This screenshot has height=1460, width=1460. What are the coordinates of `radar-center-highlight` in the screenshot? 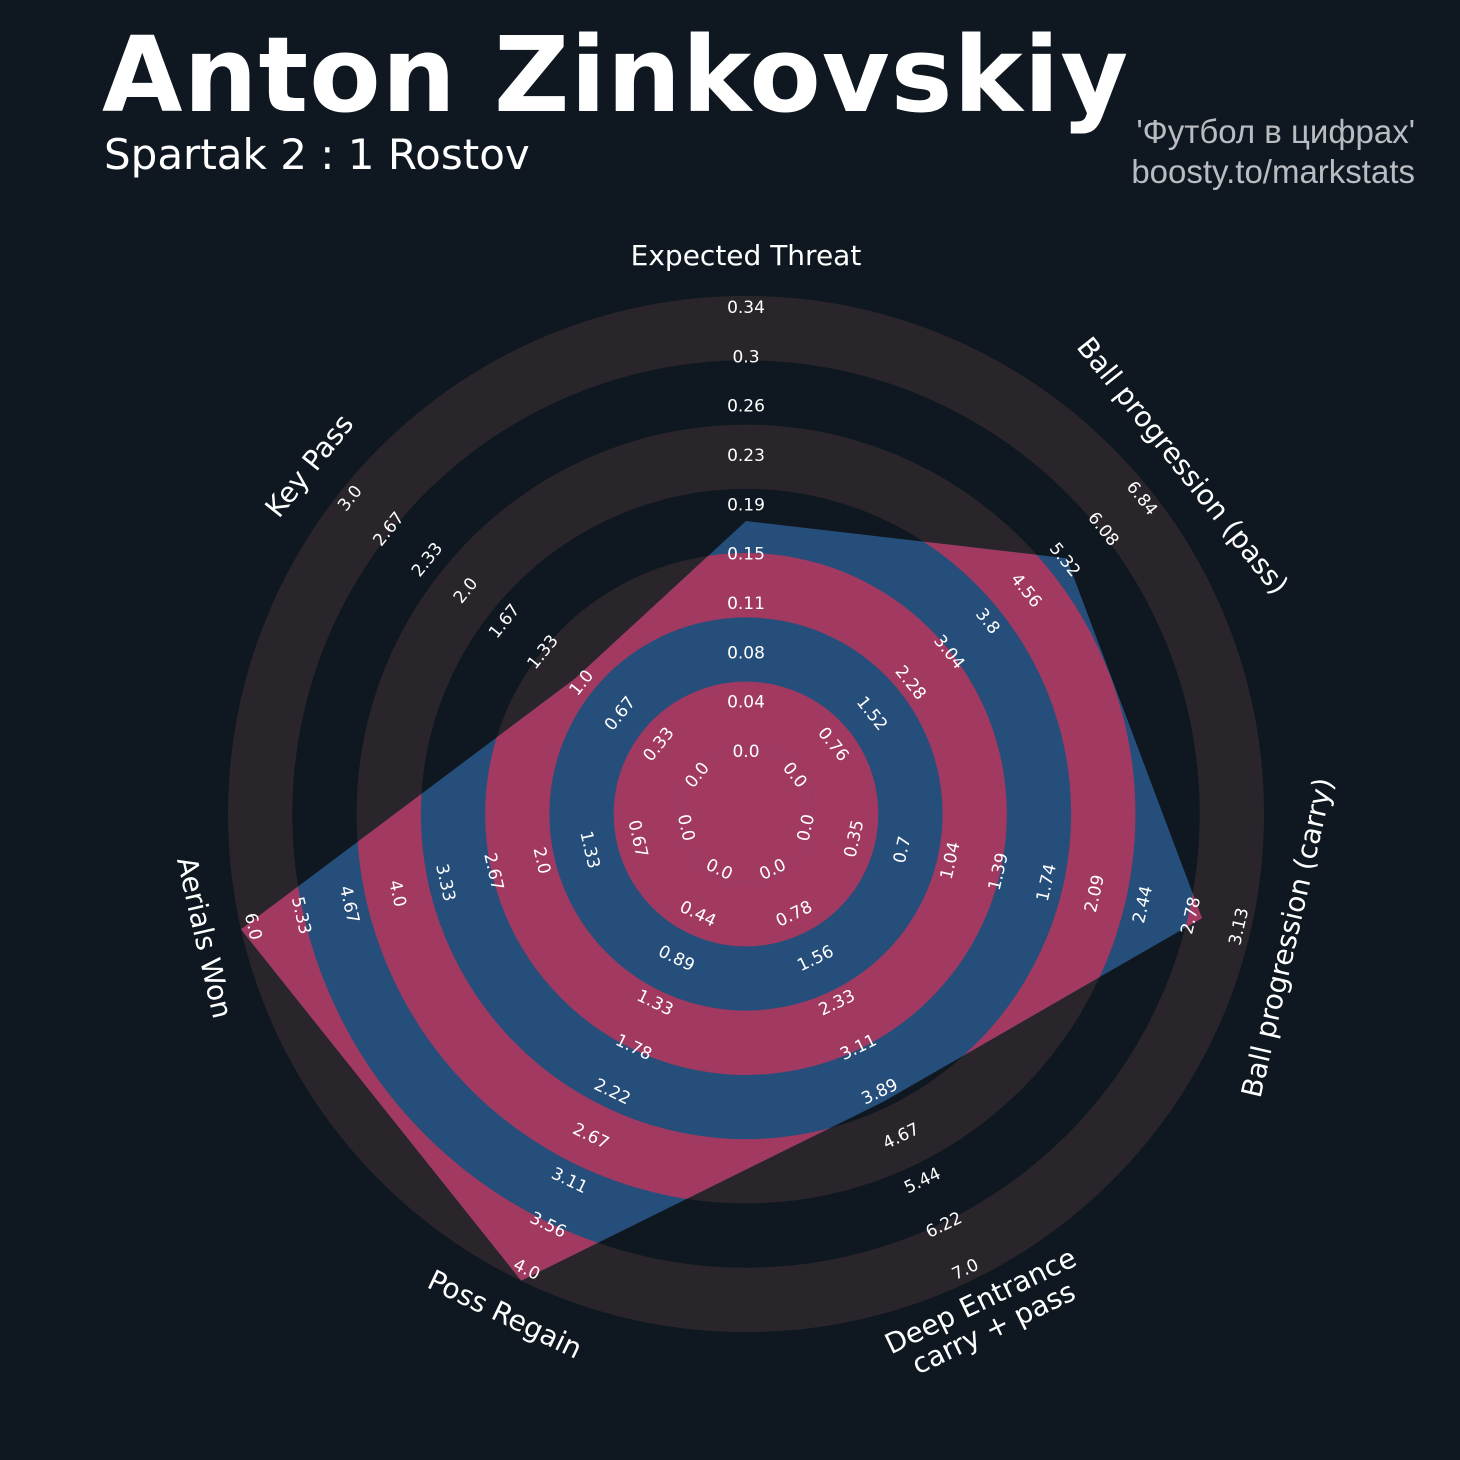 It's located at (746, 814).